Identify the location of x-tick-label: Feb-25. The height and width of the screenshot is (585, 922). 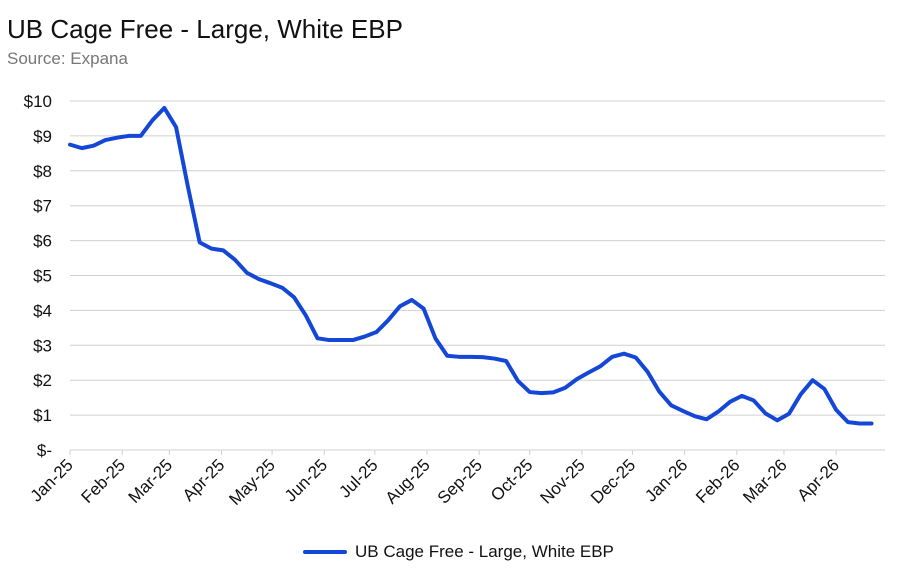
(103, 481).